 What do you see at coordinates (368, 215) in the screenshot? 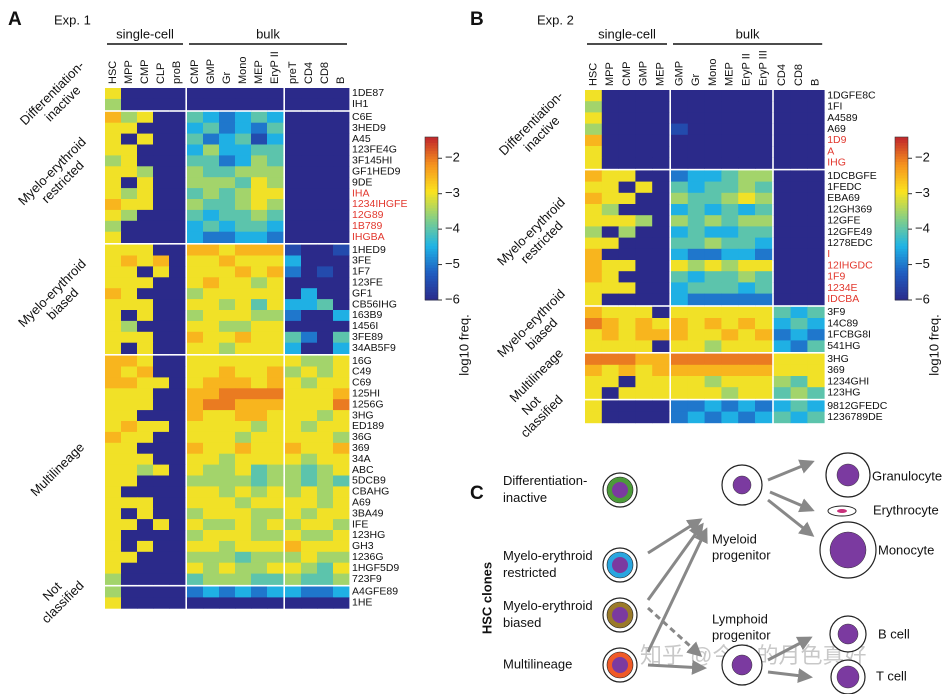
I see `row-label: 12G89` at bounding box center [368, 215].